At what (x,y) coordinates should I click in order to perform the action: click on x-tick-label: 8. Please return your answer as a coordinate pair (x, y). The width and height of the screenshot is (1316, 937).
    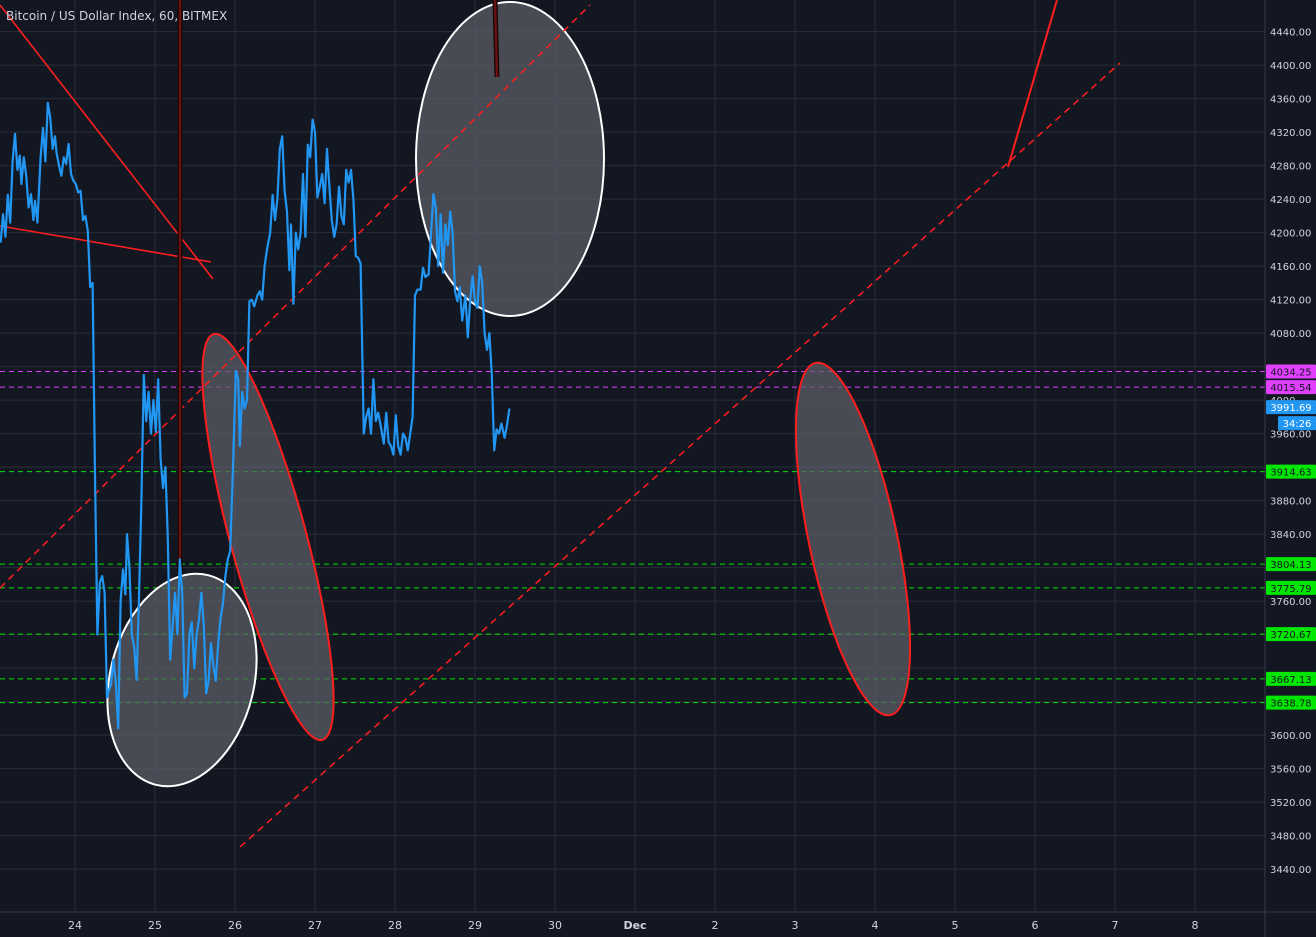
    Looking at the image, I should click on (1195, 925).